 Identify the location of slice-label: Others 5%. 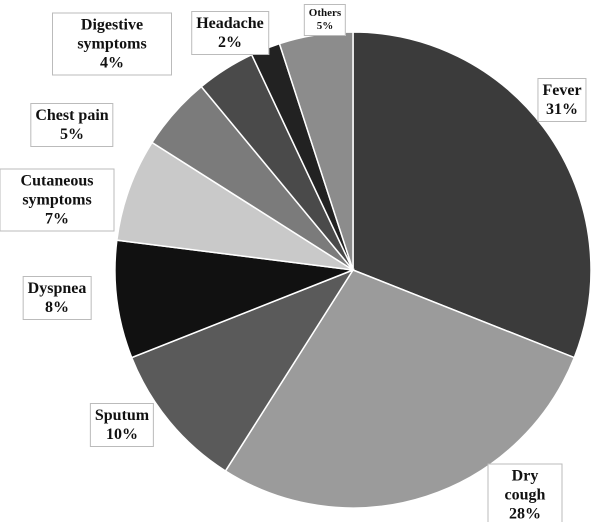
(325, 20).